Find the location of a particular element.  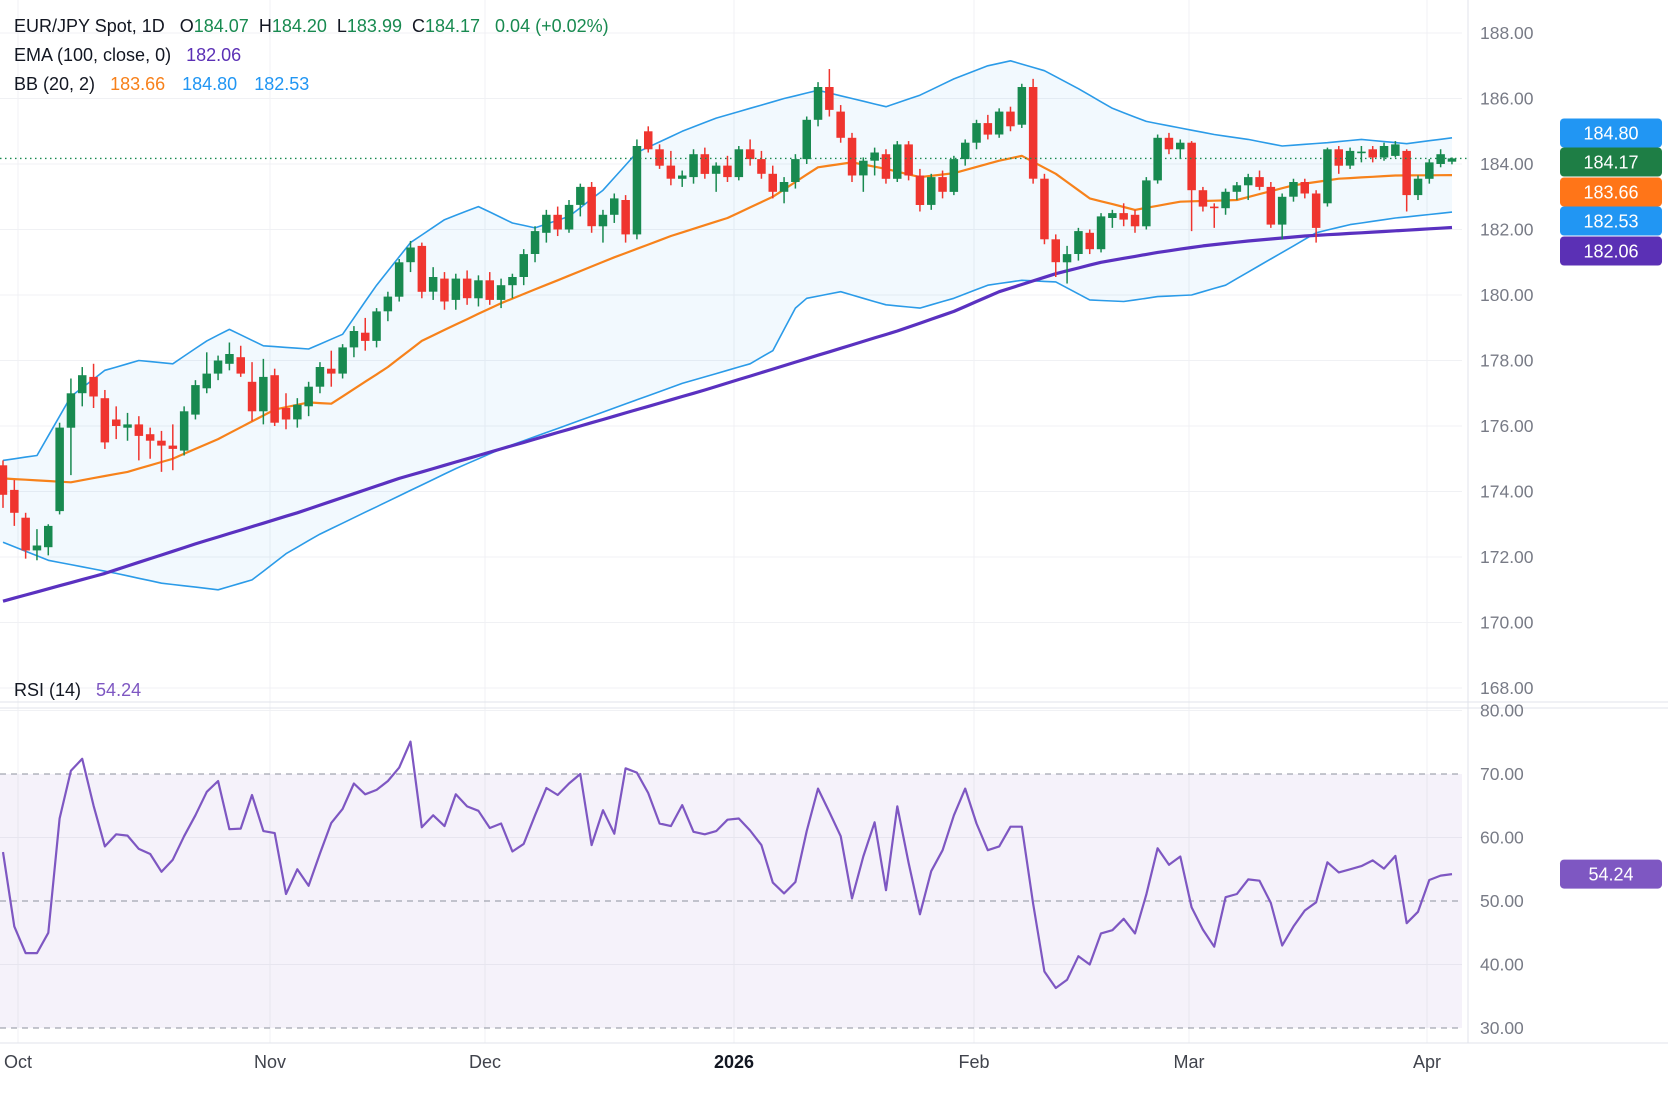

bb-legend-row: BB (20, 2) 183.66 184.80 182.53 is located at coordinates (311, 84).